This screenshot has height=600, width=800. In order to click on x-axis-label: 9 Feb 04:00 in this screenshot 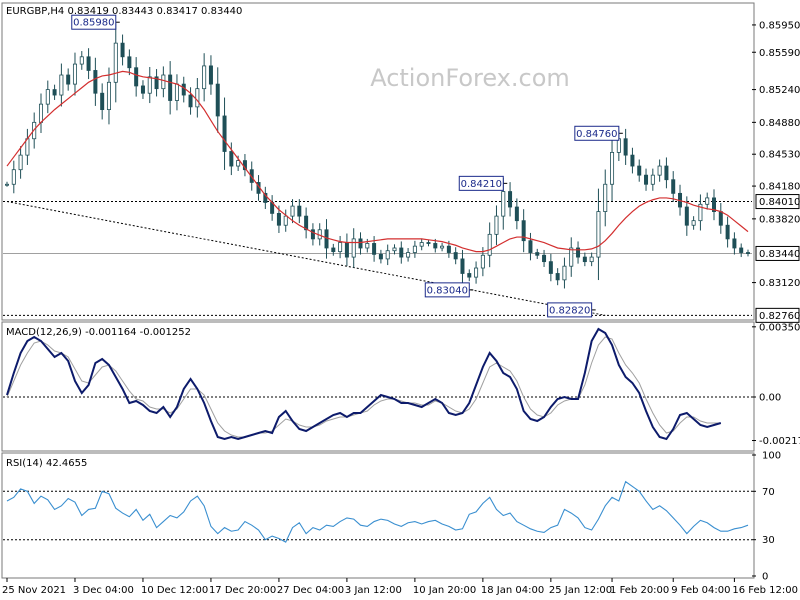, I will do `click(700, 590)`.